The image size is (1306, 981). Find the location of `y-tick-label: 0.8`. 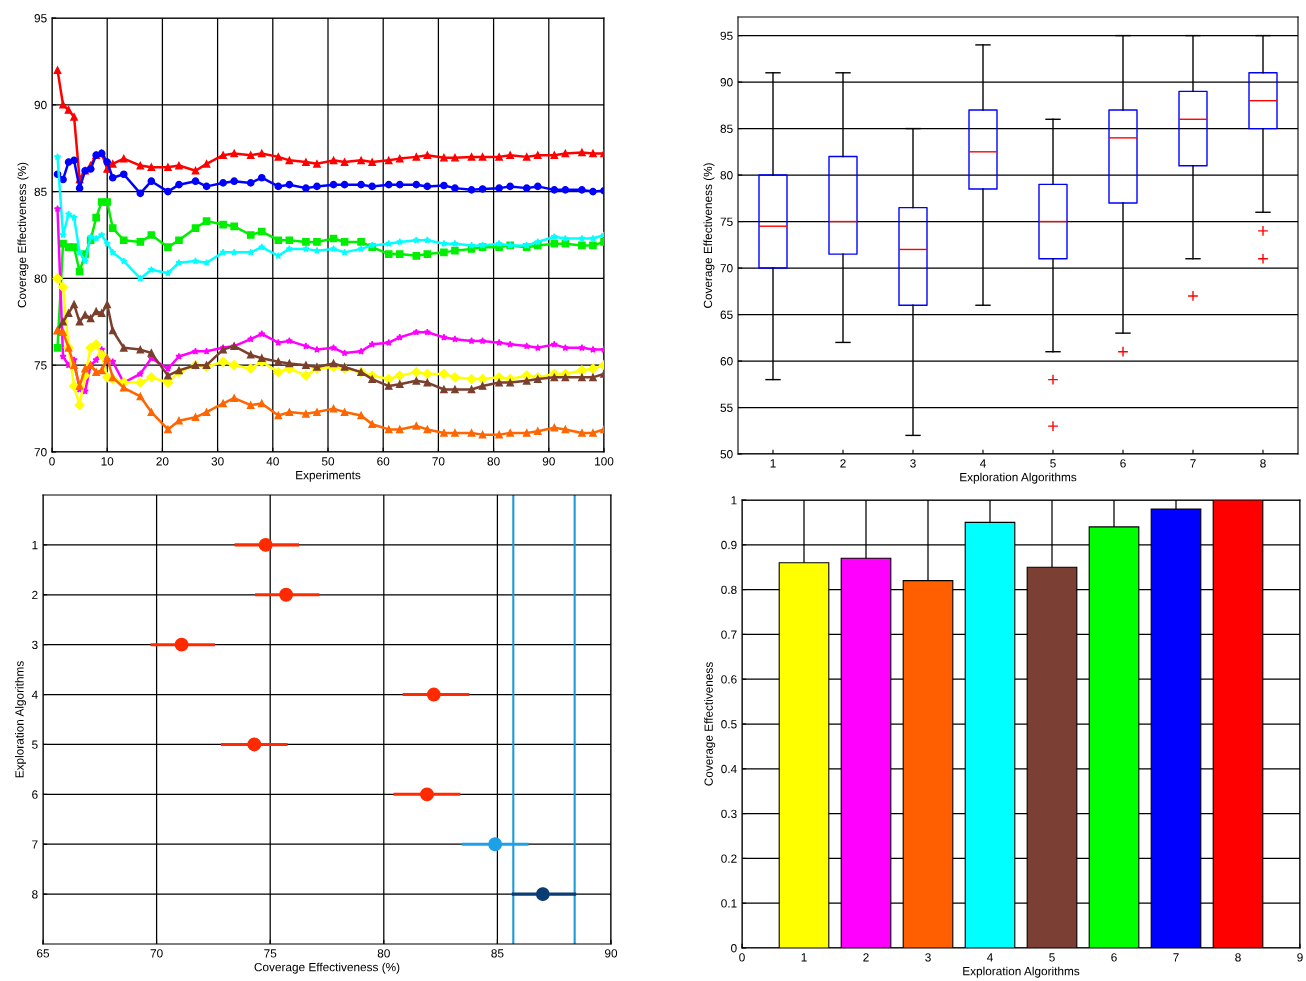

y-tick-label: 0.8 is located at coordinates (729, 589).